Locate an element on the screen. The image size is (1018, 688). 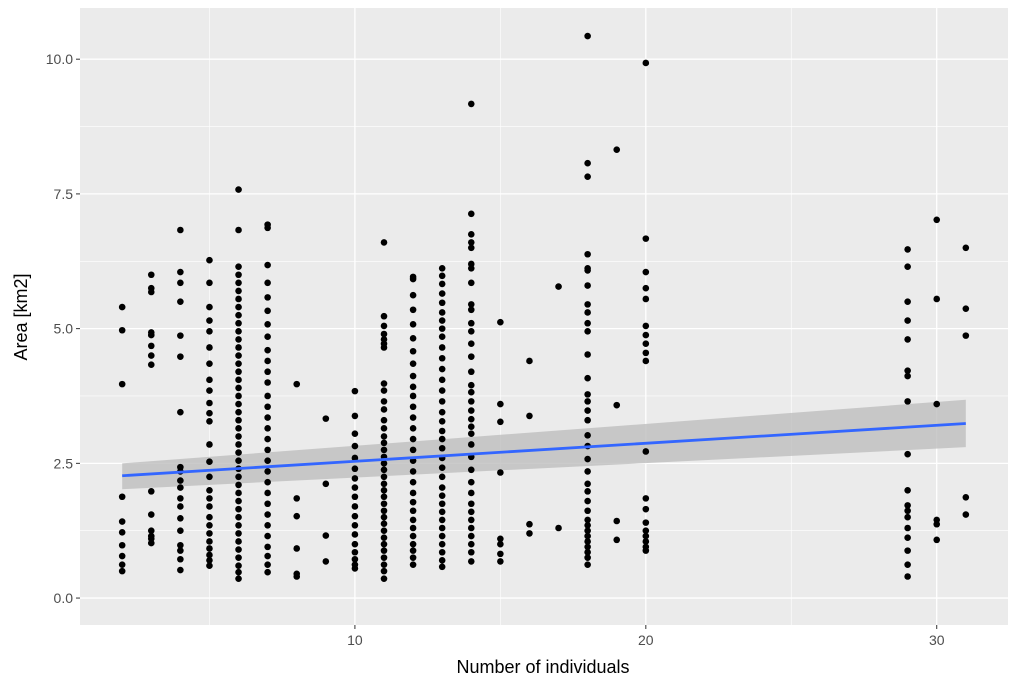
y-tick-label: 2.5 is located at coordinates (64, 463).